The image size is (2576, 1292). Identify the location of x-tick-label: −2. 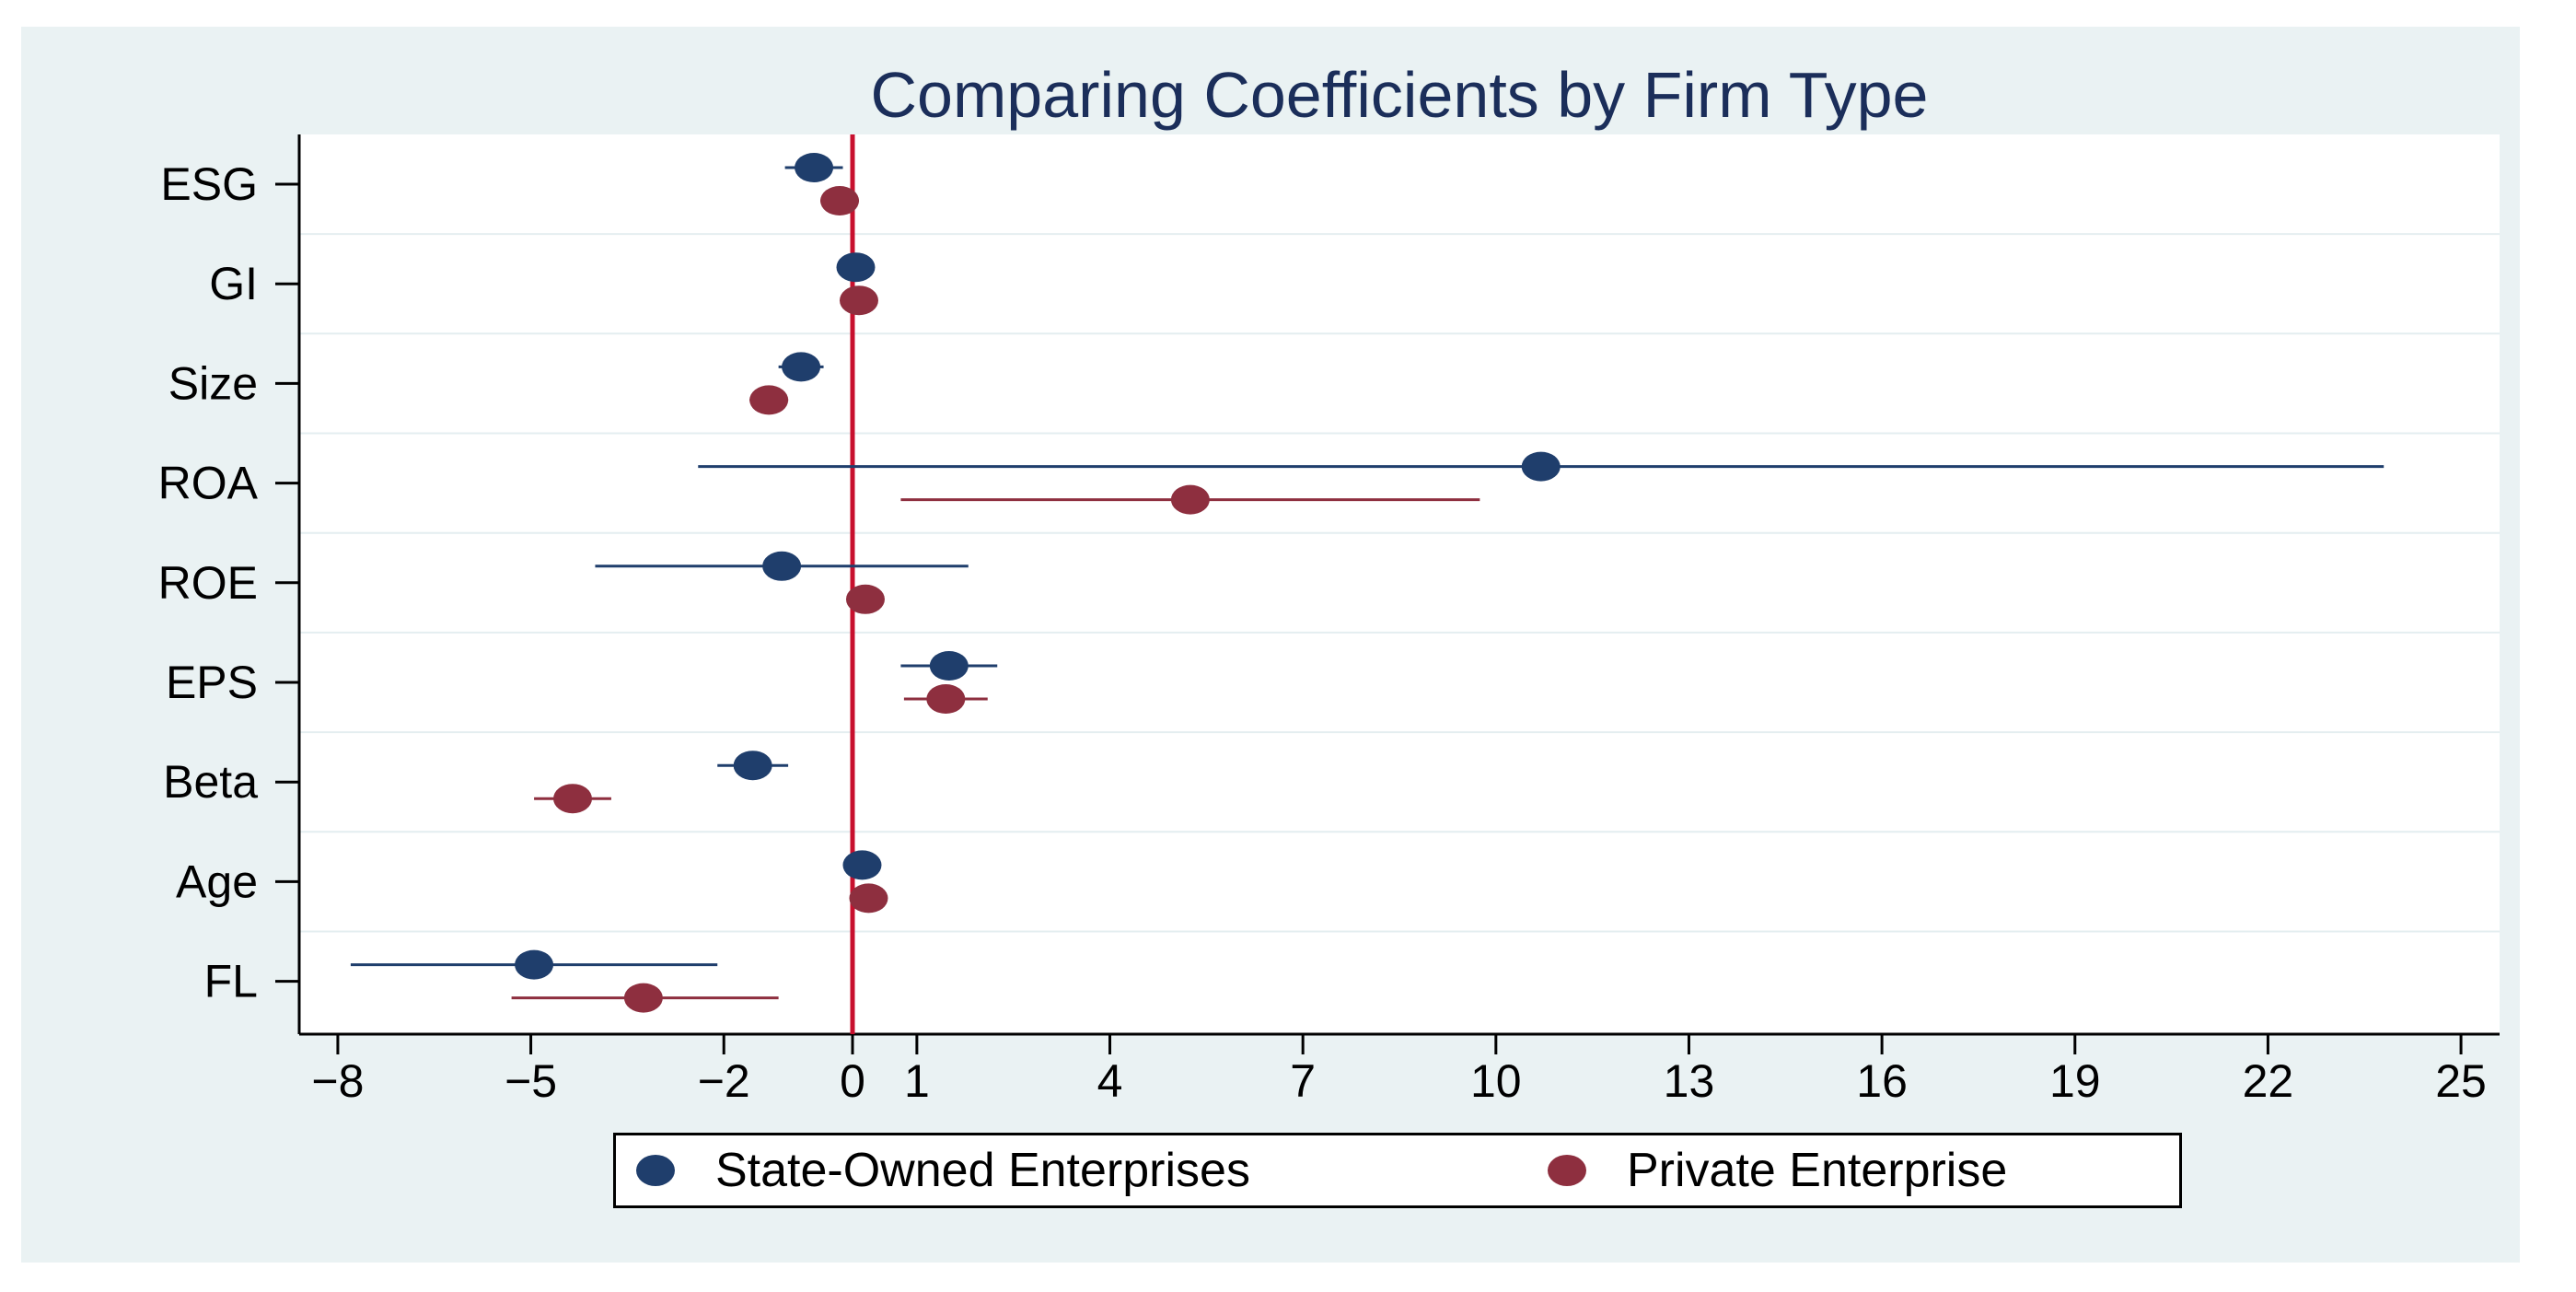
(724, 1081).